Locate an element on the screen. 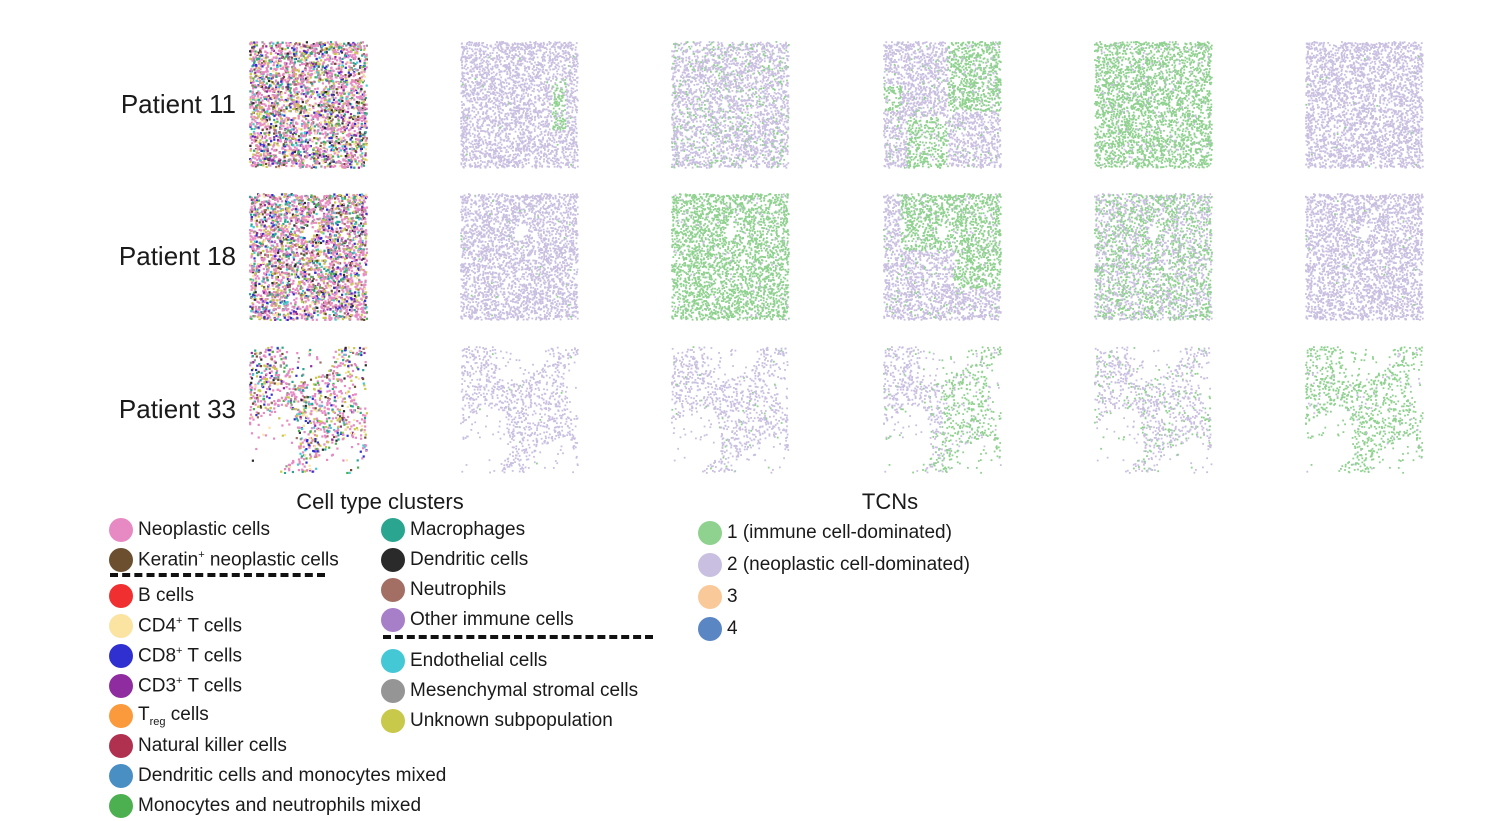 The width and height of the screenshot is (1506, 821). tcn-item: 1 (immune cell-dominated) is located at coordinates (825, 533).